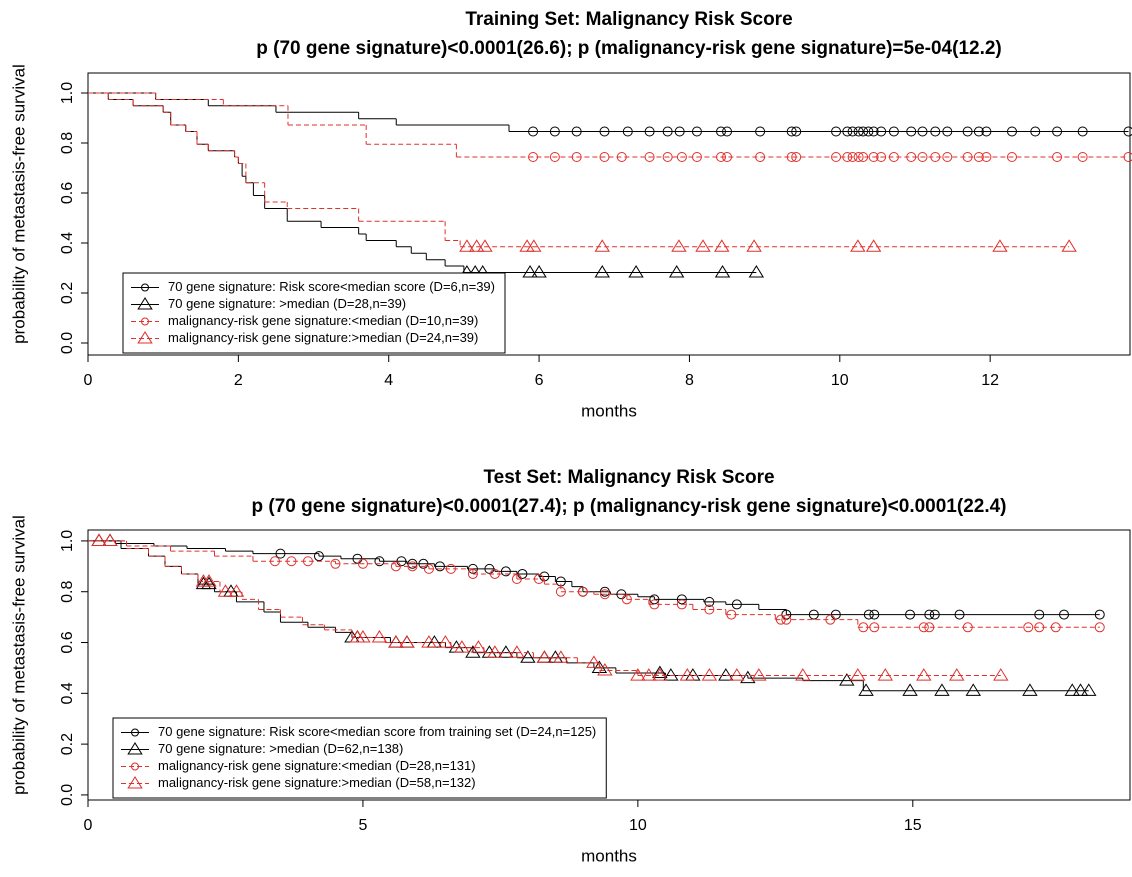  I want to click on survival-curve, so click(426, 185).